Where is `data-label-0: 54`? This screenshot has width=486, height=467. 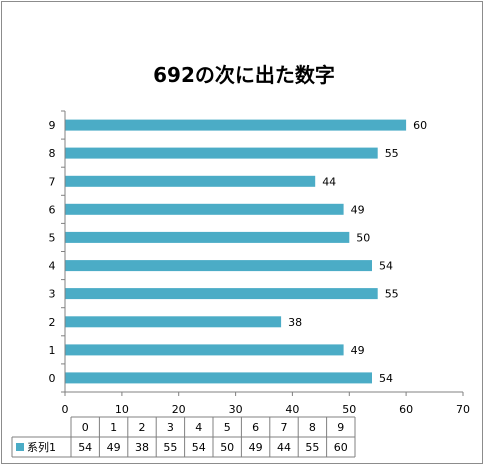
data-label-0: 54 is located at coordinates (386, 378).